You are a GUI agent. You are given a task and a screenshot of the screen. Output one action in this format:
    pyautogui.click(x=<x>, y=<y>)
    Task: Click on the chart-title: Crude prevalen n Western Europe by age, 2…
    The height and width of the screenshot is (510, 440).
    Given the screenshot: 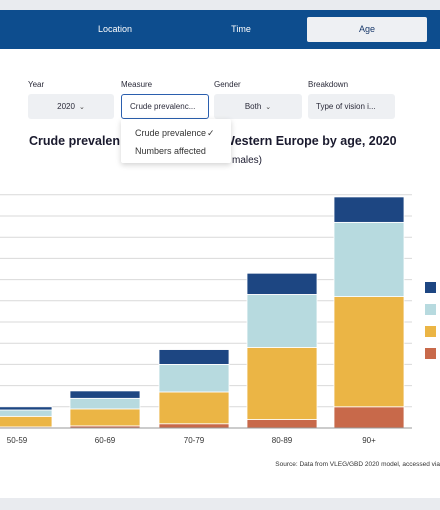 What is the action you would take?
    pyautogui.click(x=229, y=141)
    